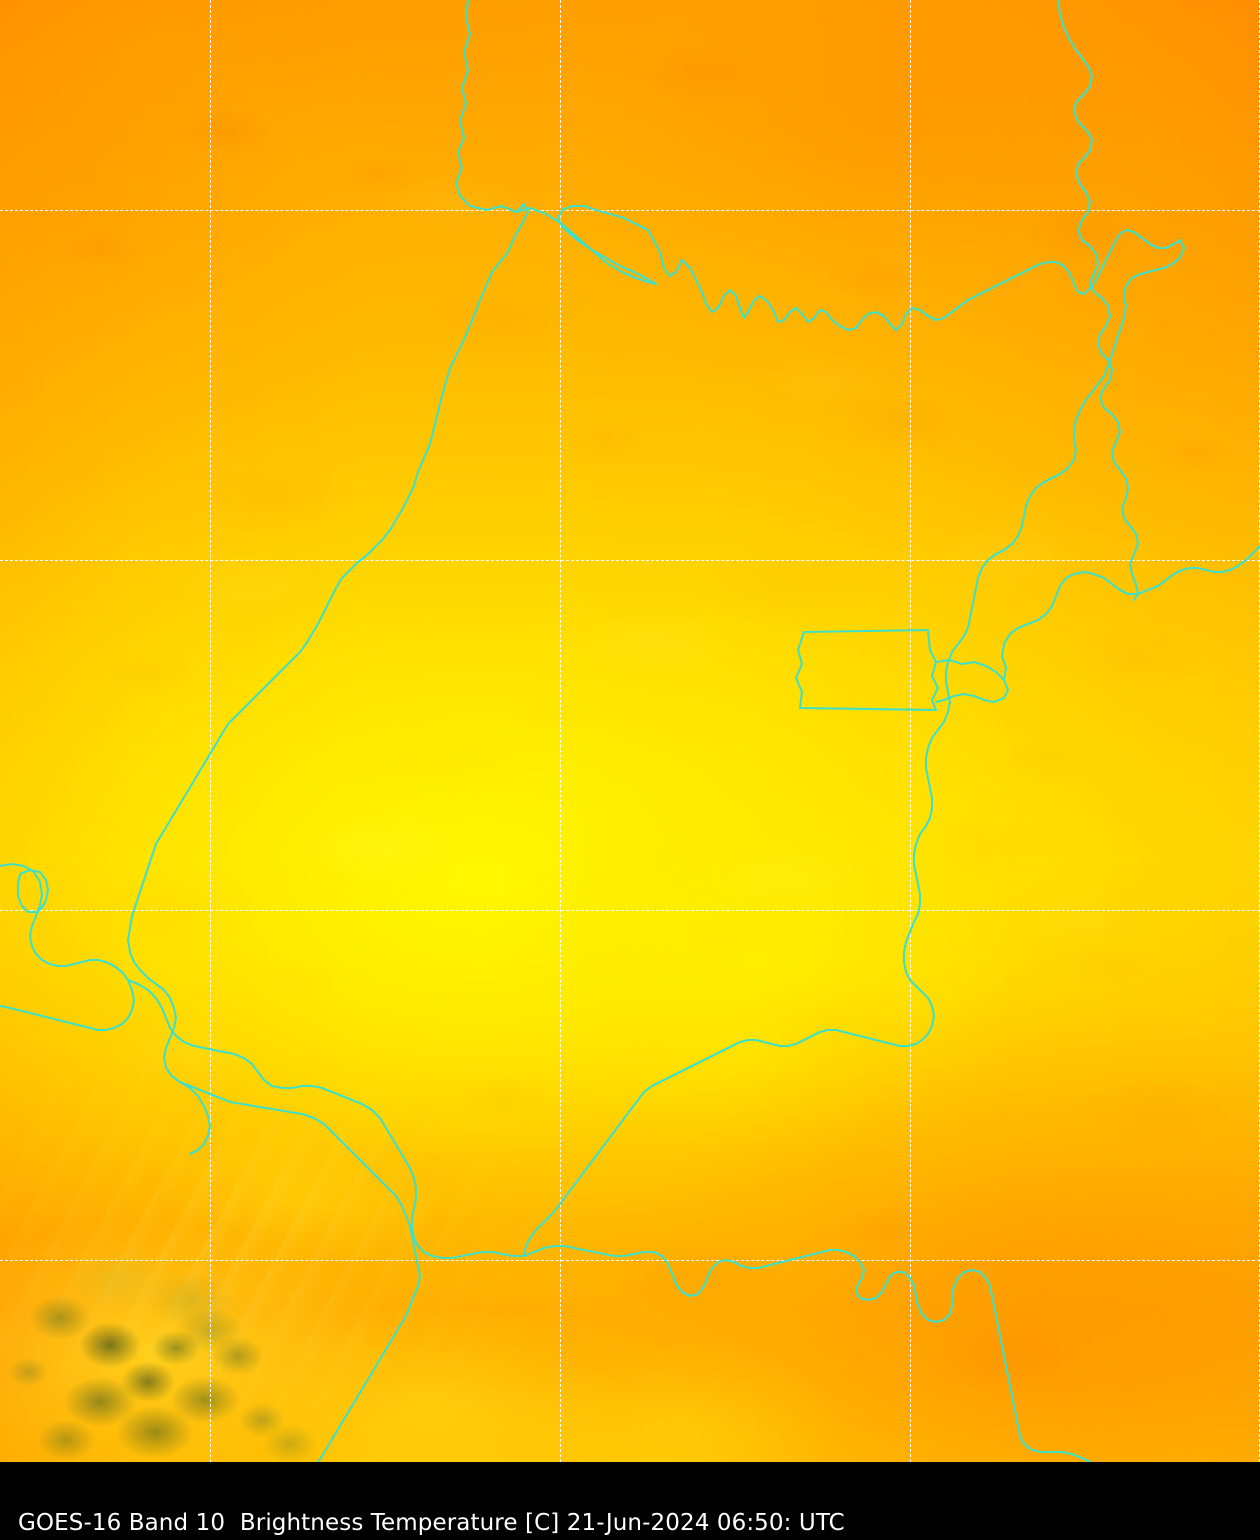 The width and height of the screenshot is (1260, 1540). Describe the element at coordinates (807, 1353) in the screenshot. I see `state-boundary-south` at that location.